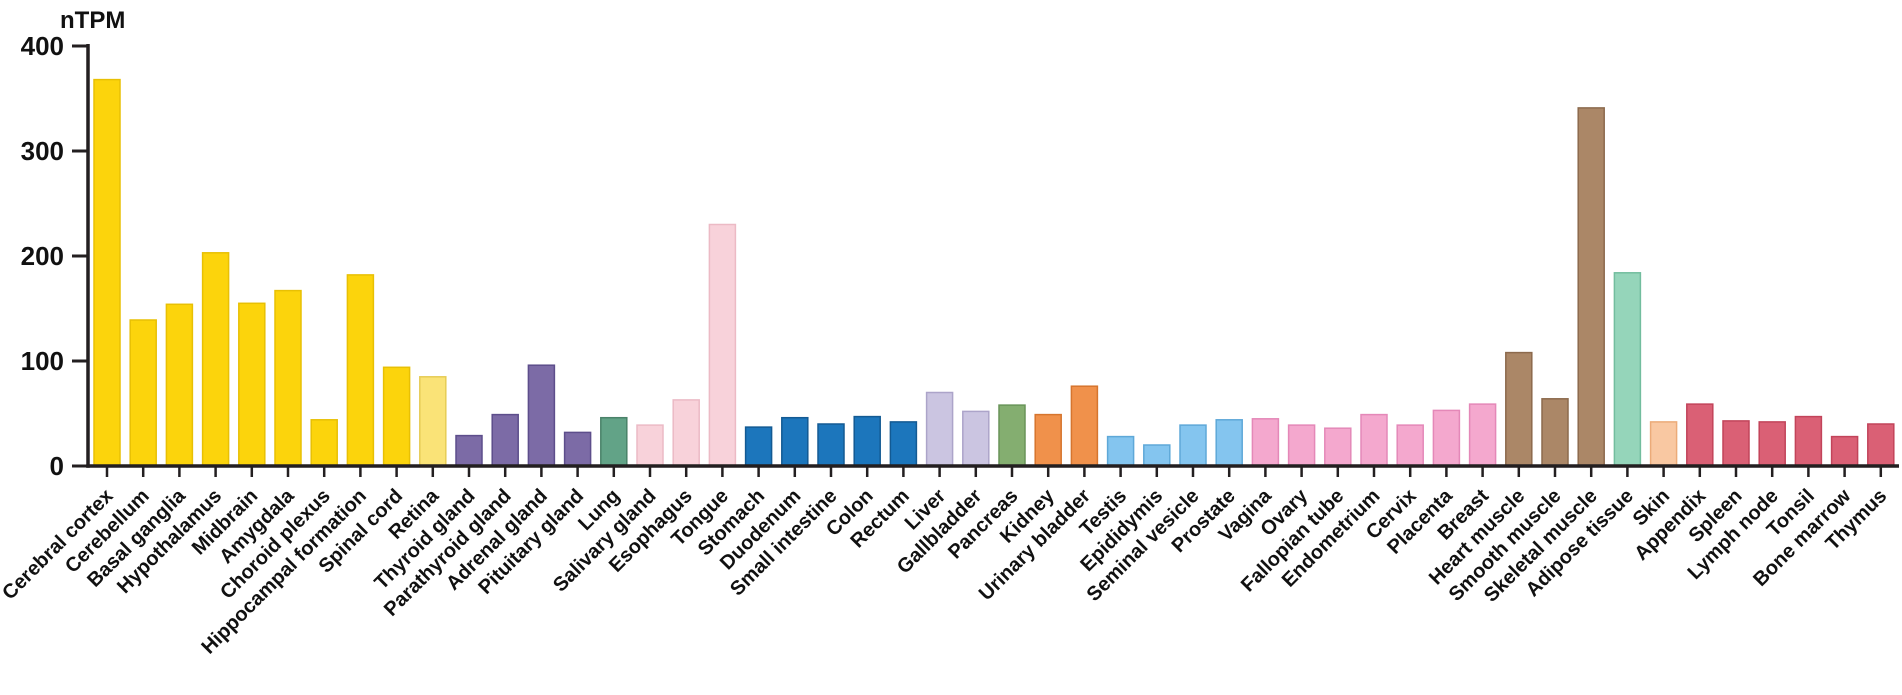 The width and height of the screenshot is (1902, 695). I want to click on bar-ovary, so click(1301, 445).